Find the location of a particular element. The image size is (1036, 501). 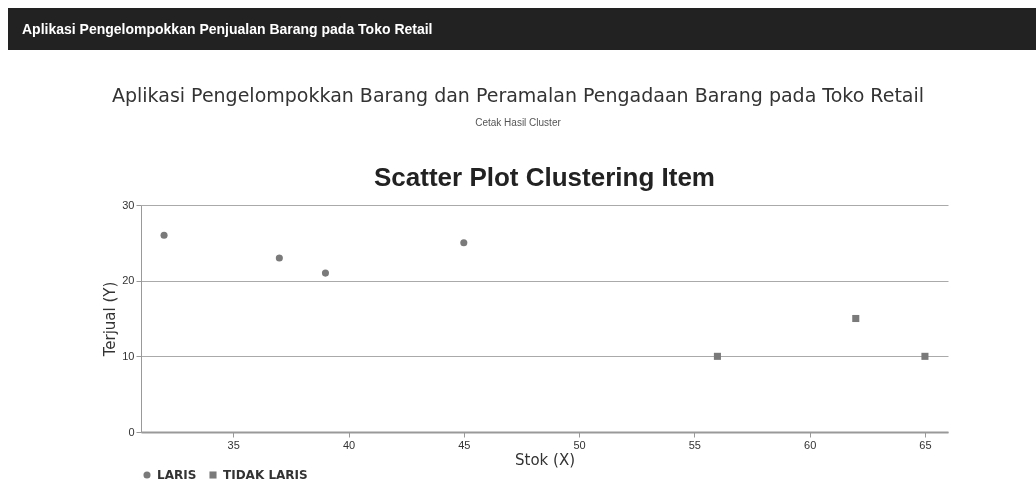

text: Aplikasi Pengelompokkan Penjualan Barang pada Toko Retail is located at coordinates (522, 29).